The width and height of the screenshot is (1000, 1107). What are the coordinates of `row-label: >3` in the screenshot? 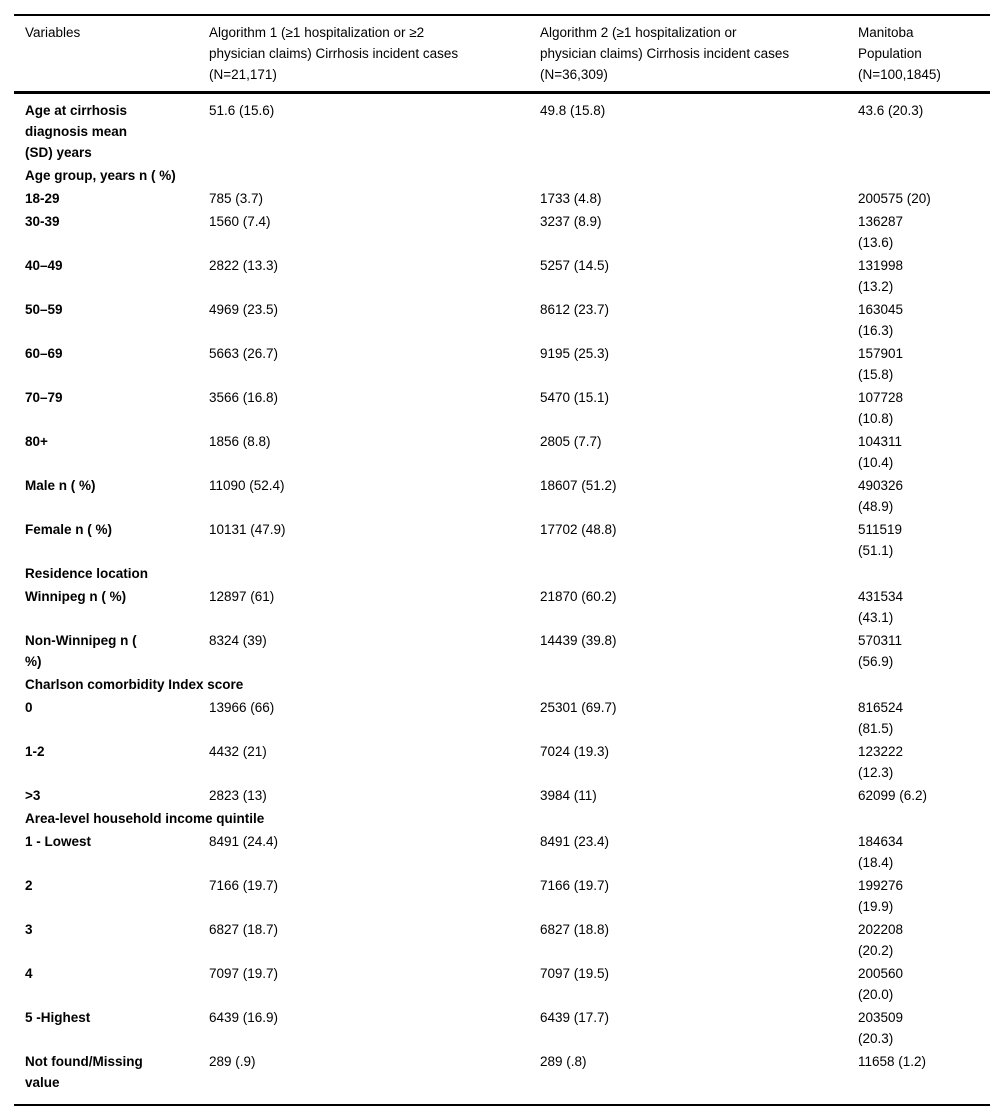 It's located at (33, 795).